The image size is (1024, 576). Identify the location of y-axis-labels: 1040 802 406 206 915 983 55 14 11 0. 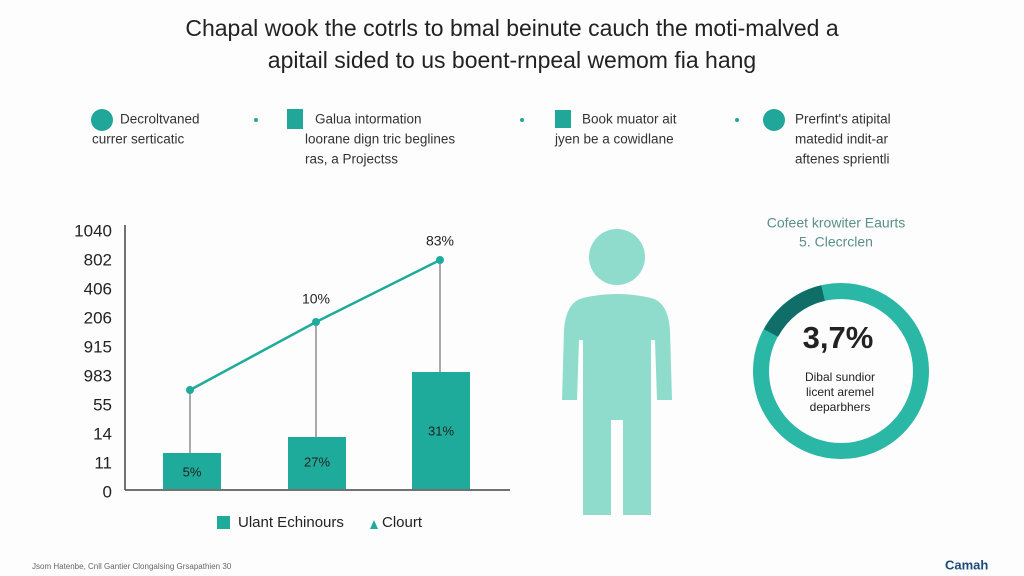
(93, 361).